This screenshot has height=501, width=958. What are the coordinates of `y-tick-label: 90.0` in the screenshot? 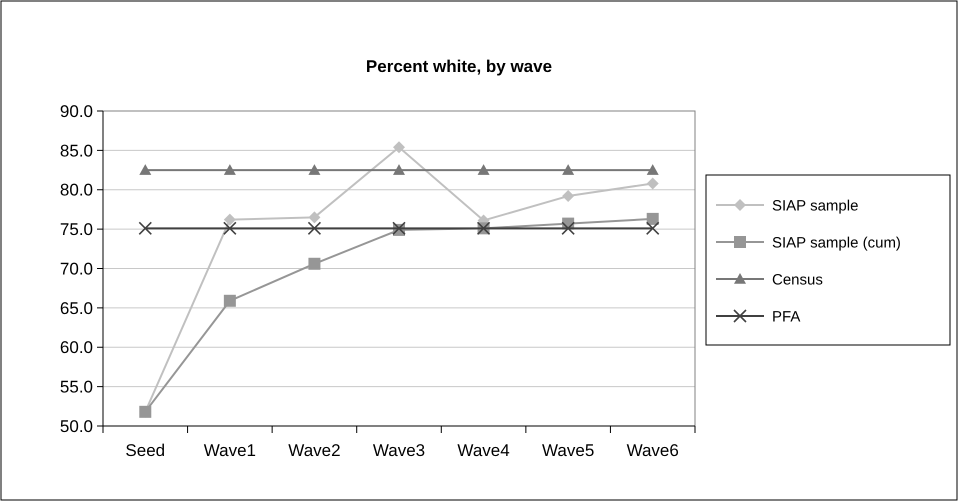 It's located at (76, 111).